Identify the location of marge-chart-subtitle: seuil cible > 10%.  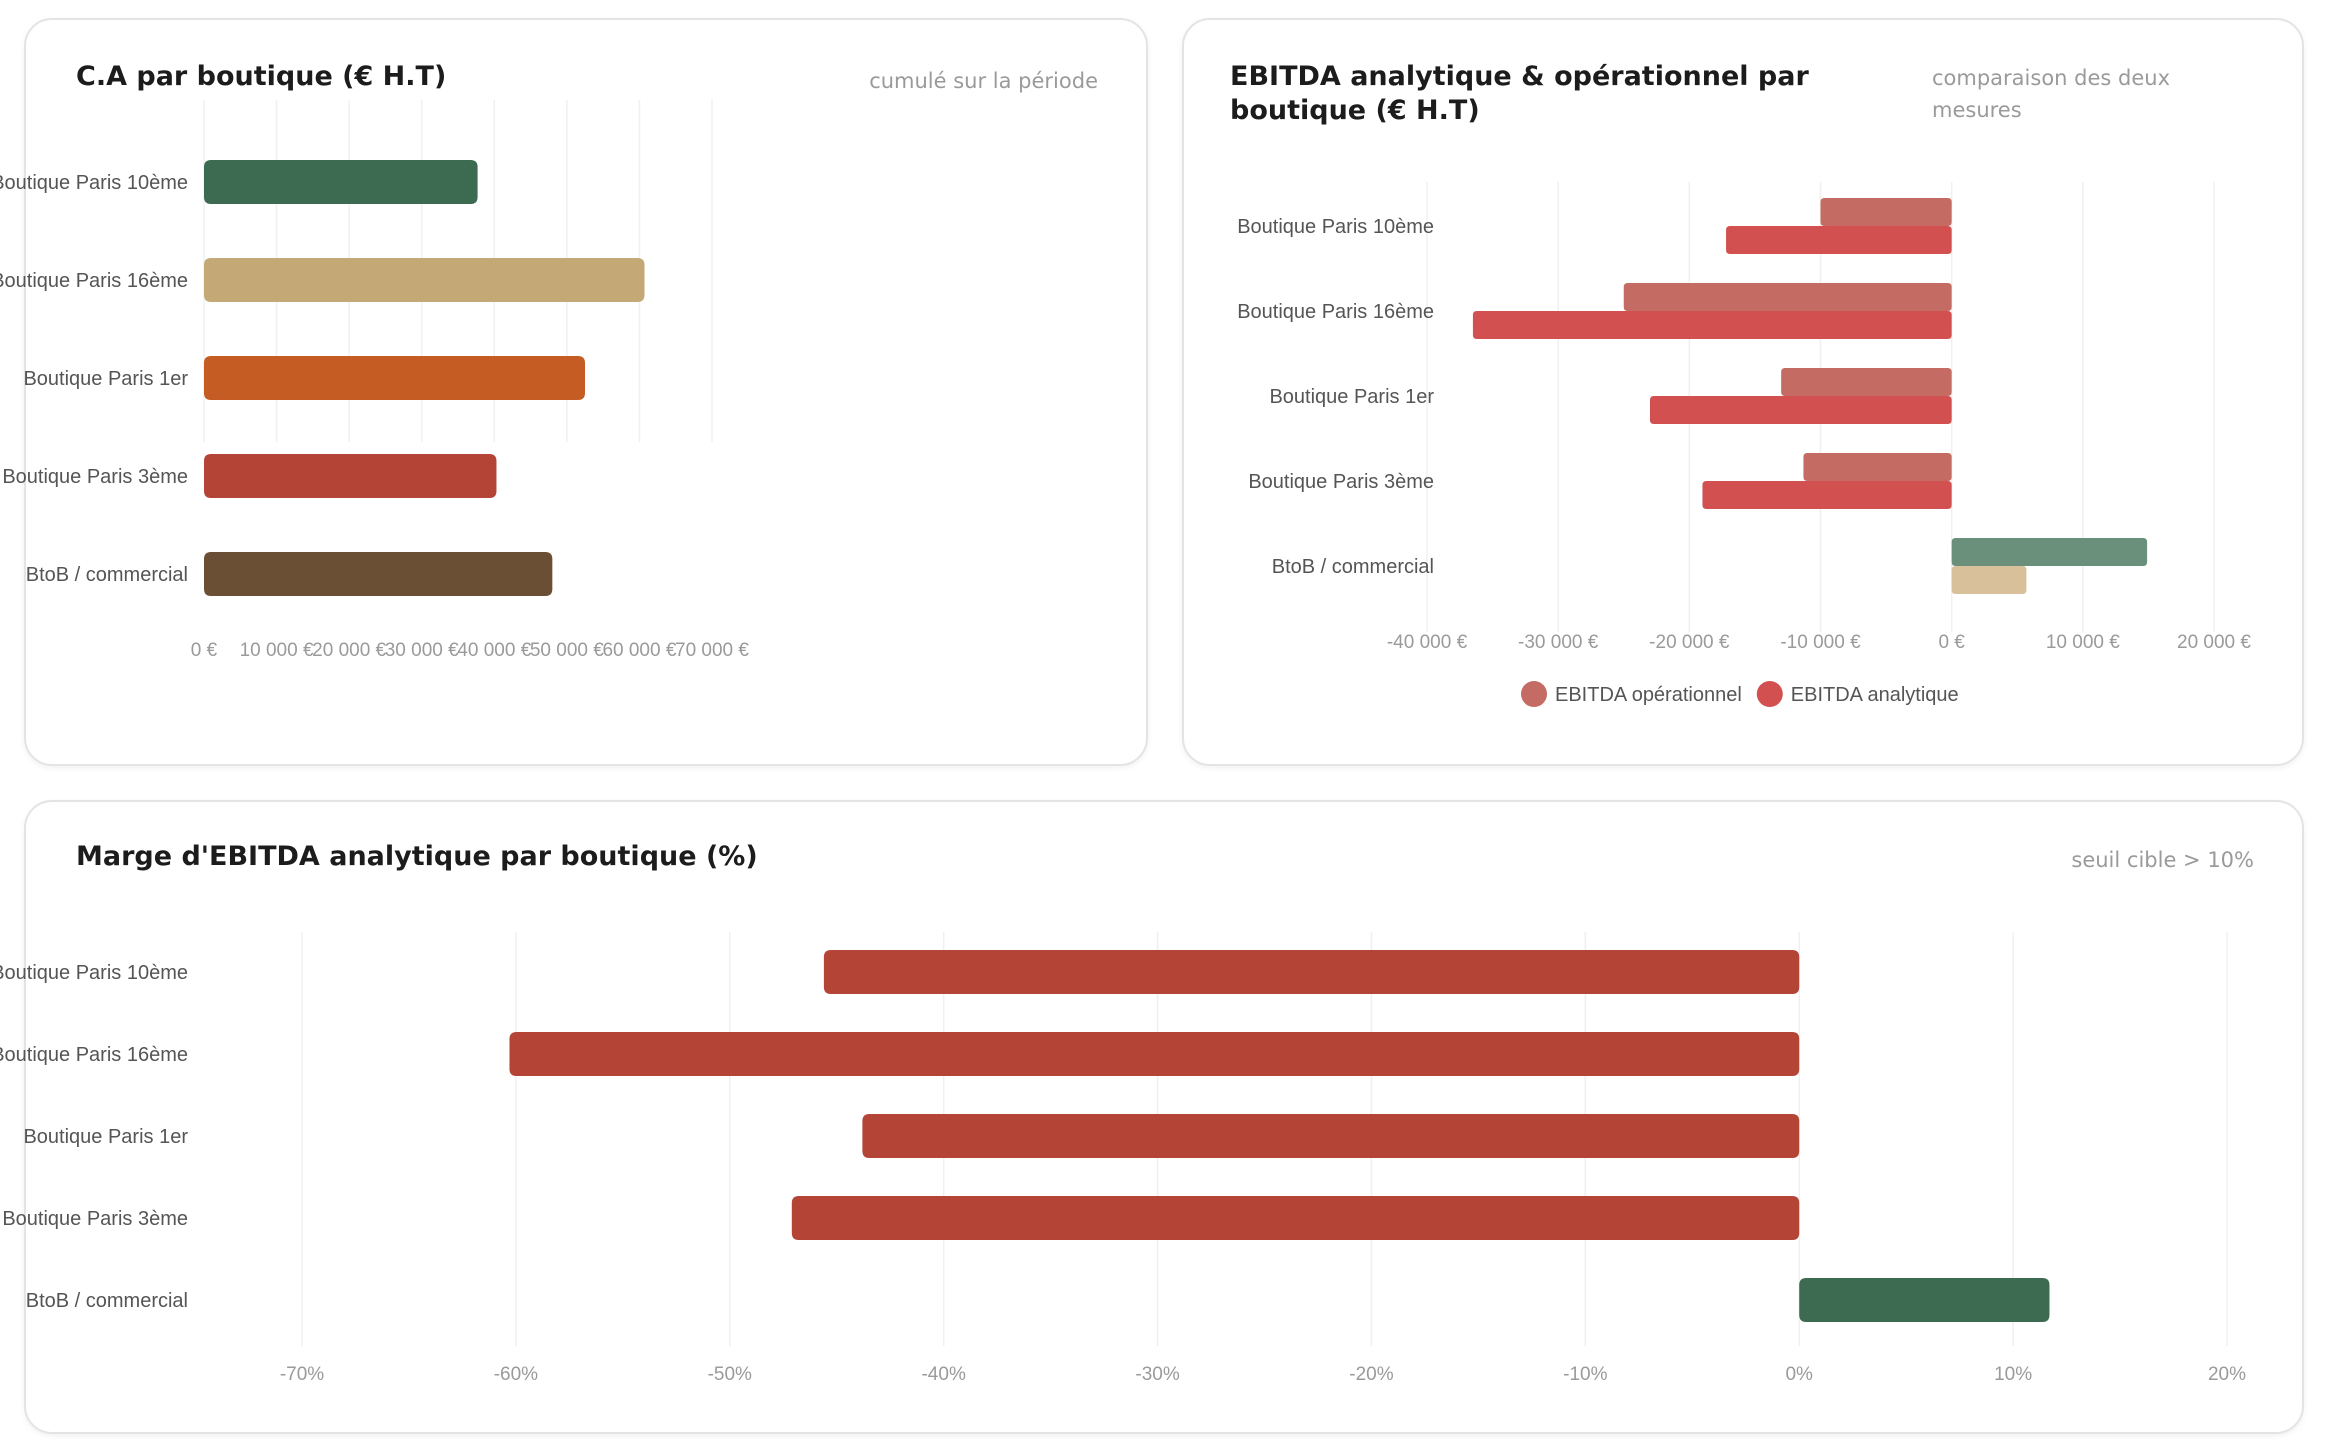
(2162, 860).